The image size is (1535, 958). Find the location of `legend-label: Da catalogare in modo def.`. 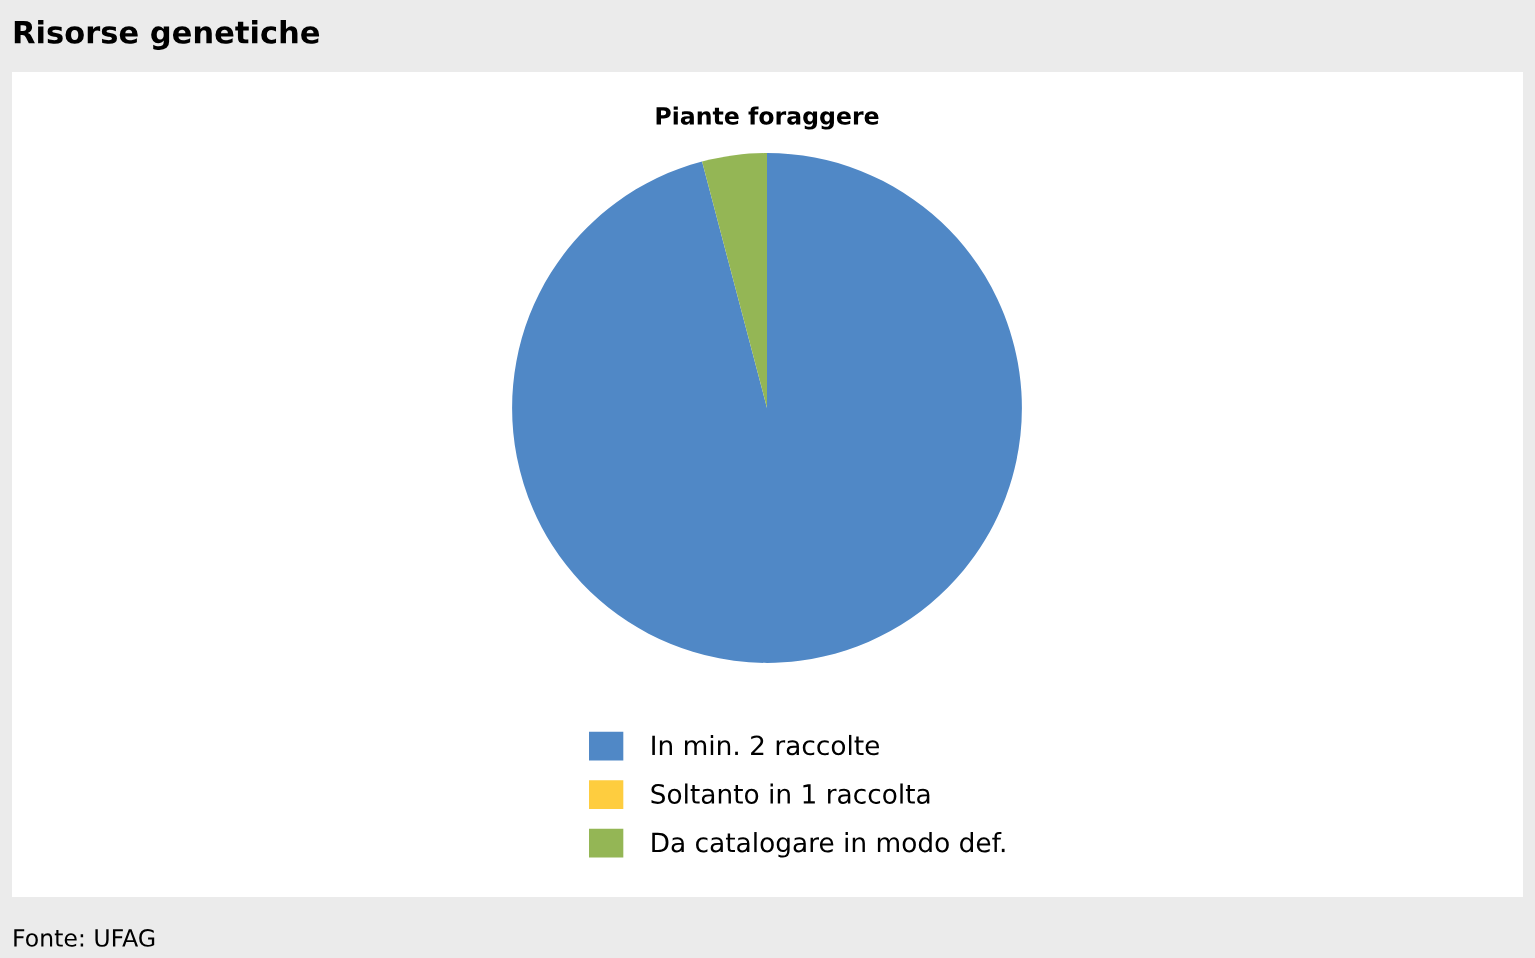

legend-label: Da catalogare in modo def. is located at coordinates (828, 845).